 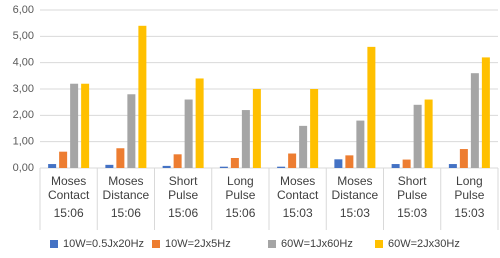 I want to click on legend-item: 10W=2Jx5Hz, so click(x=191, y=244).